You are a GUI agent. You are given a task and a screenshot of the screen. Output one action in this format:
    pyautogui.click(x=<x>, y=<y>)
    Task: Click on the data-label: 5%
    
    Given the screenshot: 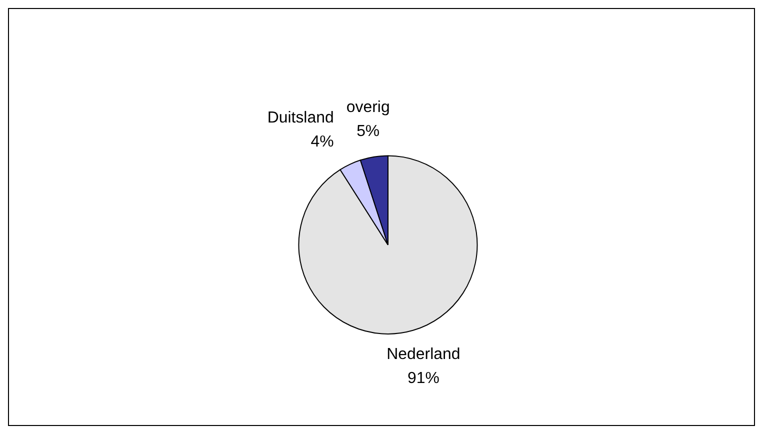 What is the action you would take?
    pyautogui.click(x=368, y=131)
    